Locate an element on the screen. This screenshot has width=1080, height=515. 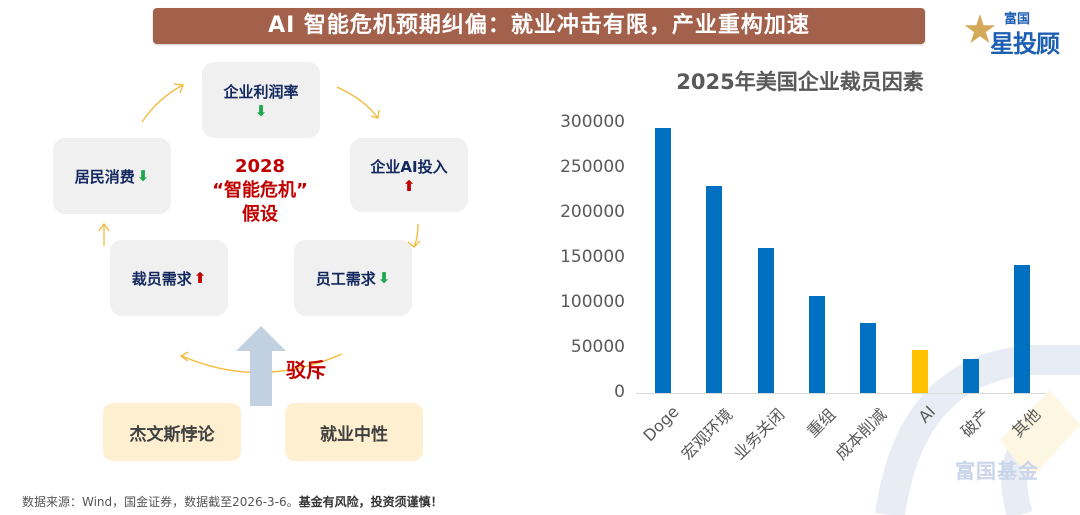
node-employee-demand: 员工需求 ⬇ is located at coordinates (353, 278).